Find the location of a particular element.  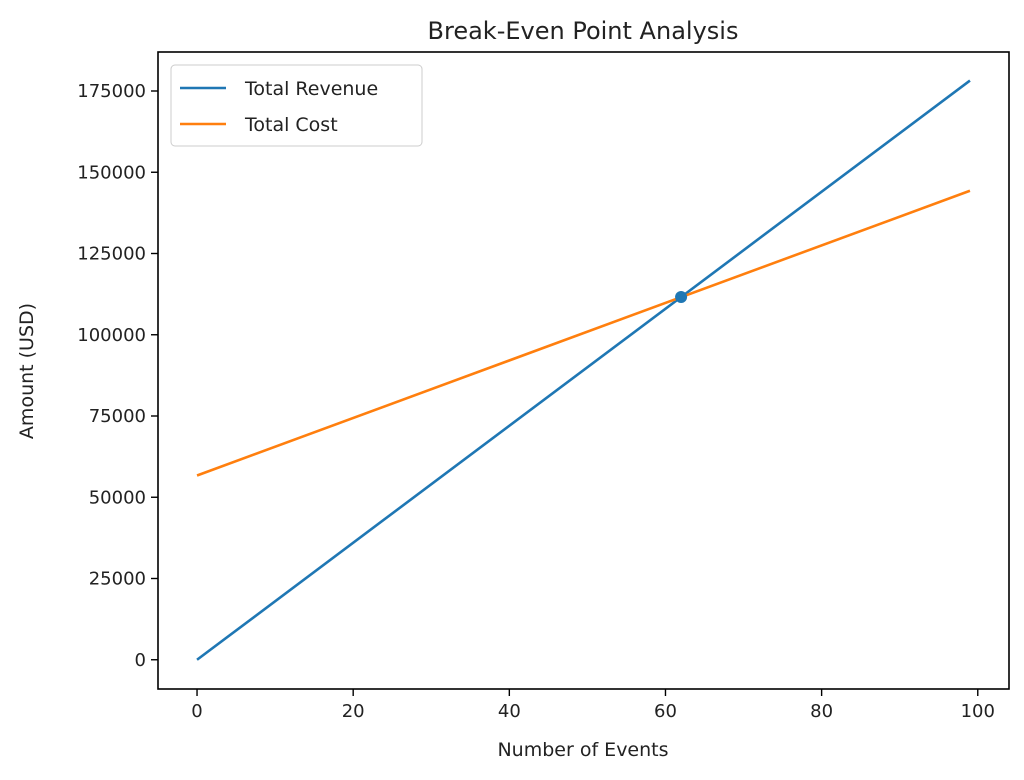

chart-title: Break-Even Point Analysis is located at coordinates (583, 31).